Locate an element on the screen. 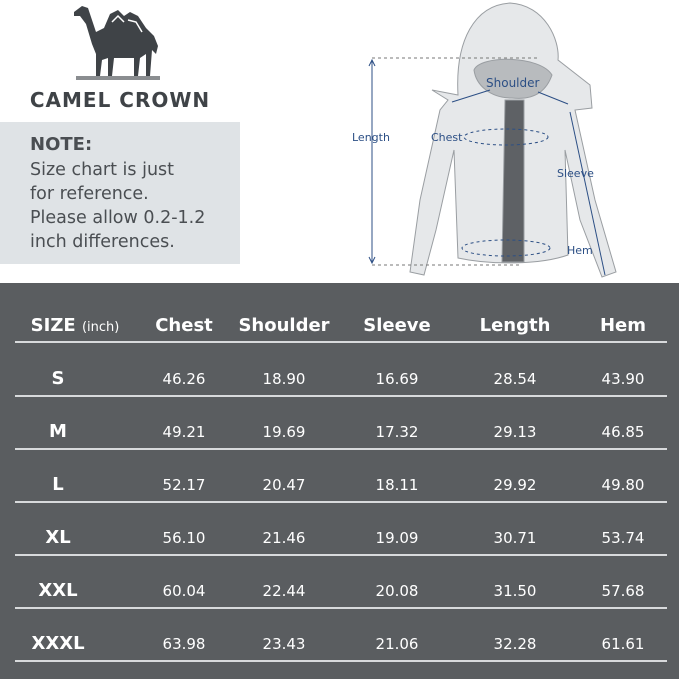 The height and width of the screenshot is (679, 679). value-cell: 43.90 is located at coordinates (623, 379).